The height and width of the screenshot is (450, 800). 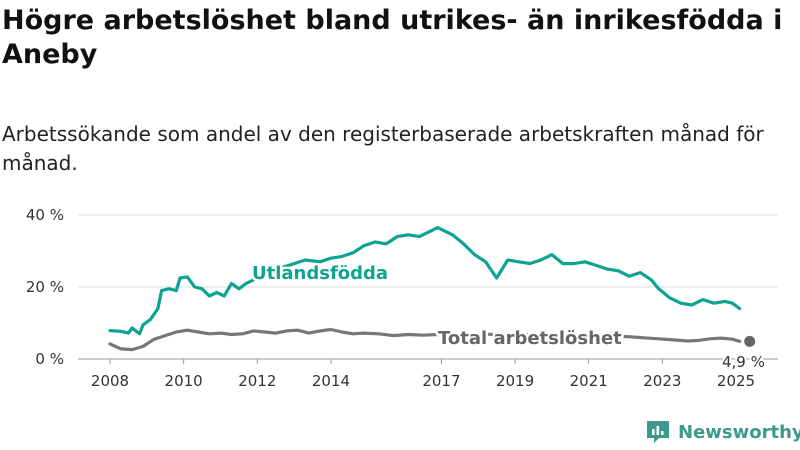 I want to click on x-tick-label: 2010, so click(x=184, y=381).